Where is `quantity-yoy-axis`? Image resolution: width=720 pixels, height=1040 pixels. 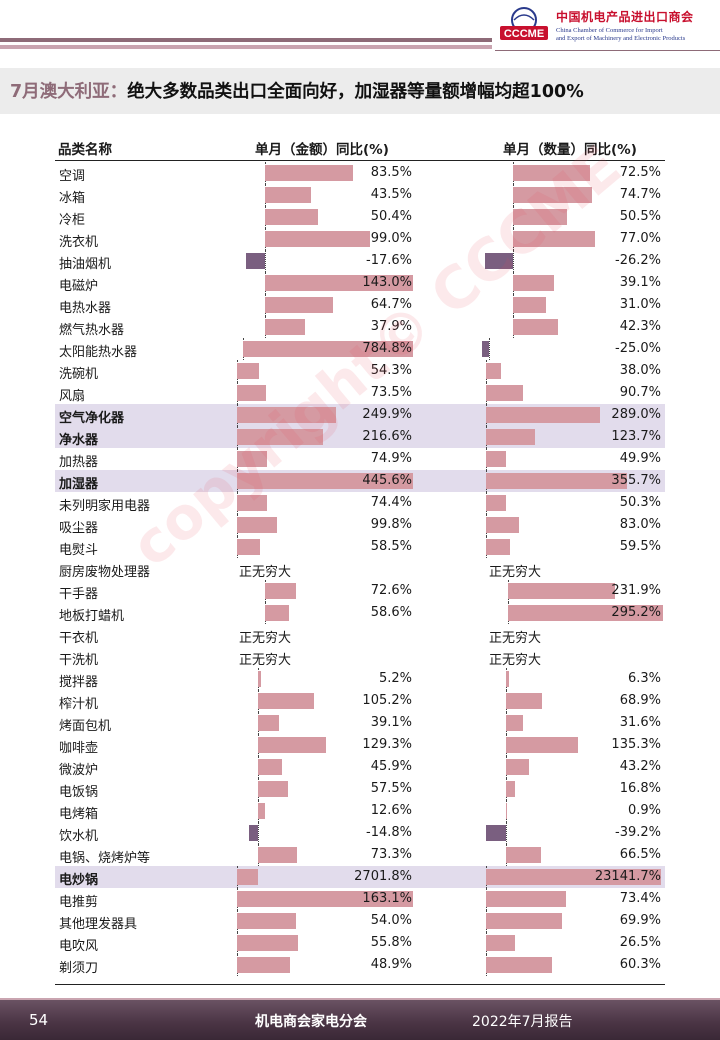 quantity-yoy-axis is located at coordinates (506, 833).